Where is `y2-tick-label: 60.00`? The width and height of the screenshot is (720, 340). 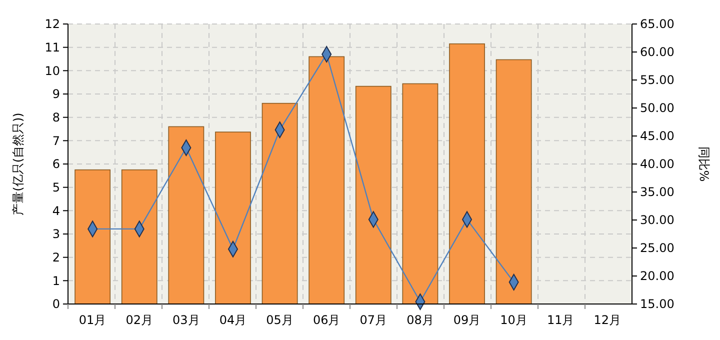
y2-tick-label: 60.00 is located at coordinates (657, 52).